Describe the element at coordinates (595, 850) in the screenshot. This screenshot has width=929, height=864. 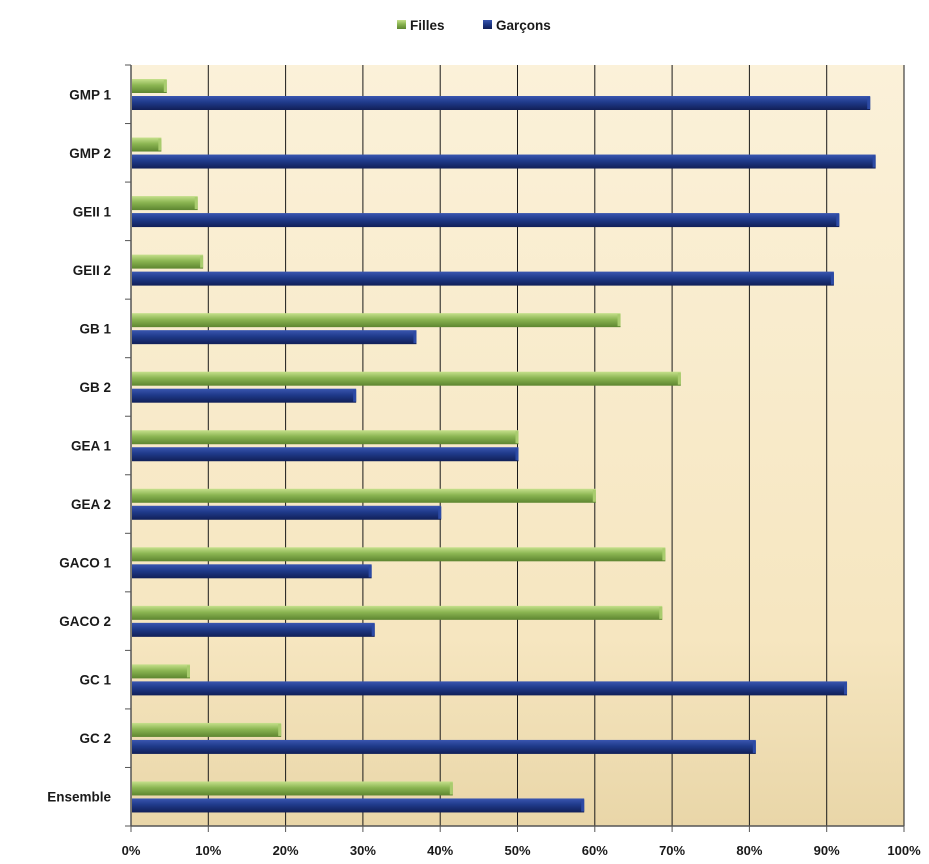
I see `x-tick-label: 60%` at that location.